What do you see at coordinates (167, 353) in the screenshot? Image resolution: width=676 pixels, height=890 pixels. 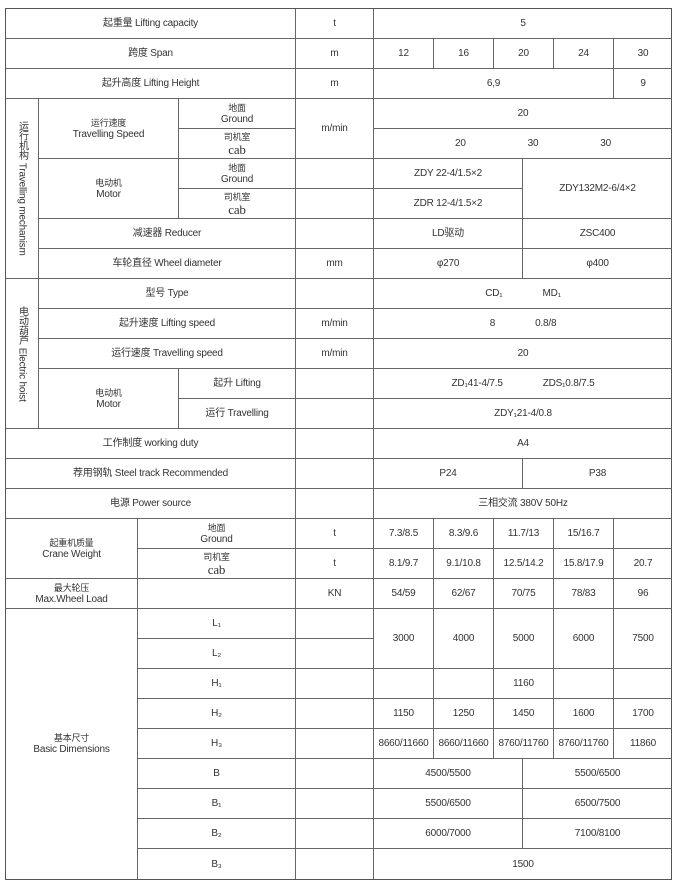 I see `electric-hoist-travelling-speed-label: 运行速度 Travelling speed` at bounding box center [167, 353].